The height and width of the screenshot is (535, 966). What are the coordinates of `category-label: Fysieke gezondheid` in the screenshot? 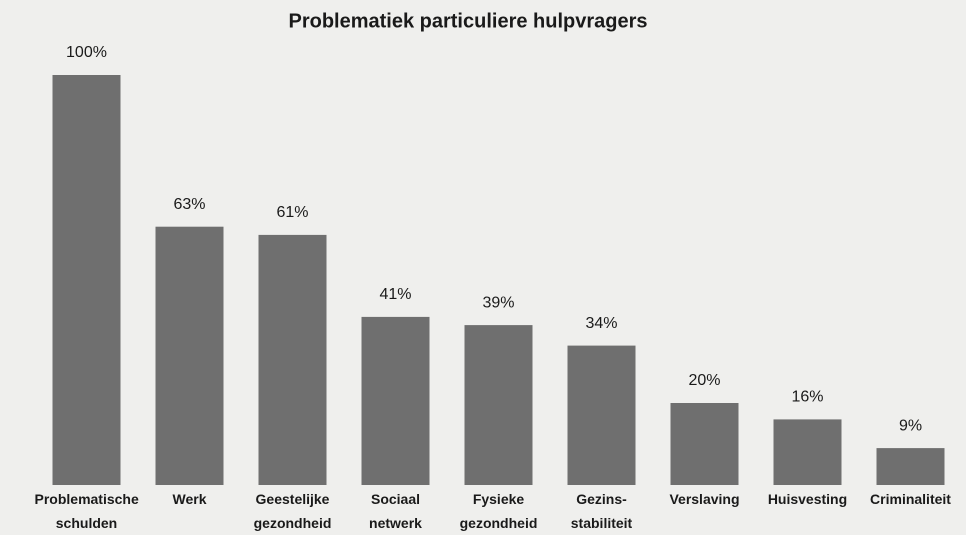 It's located at (498, 511).